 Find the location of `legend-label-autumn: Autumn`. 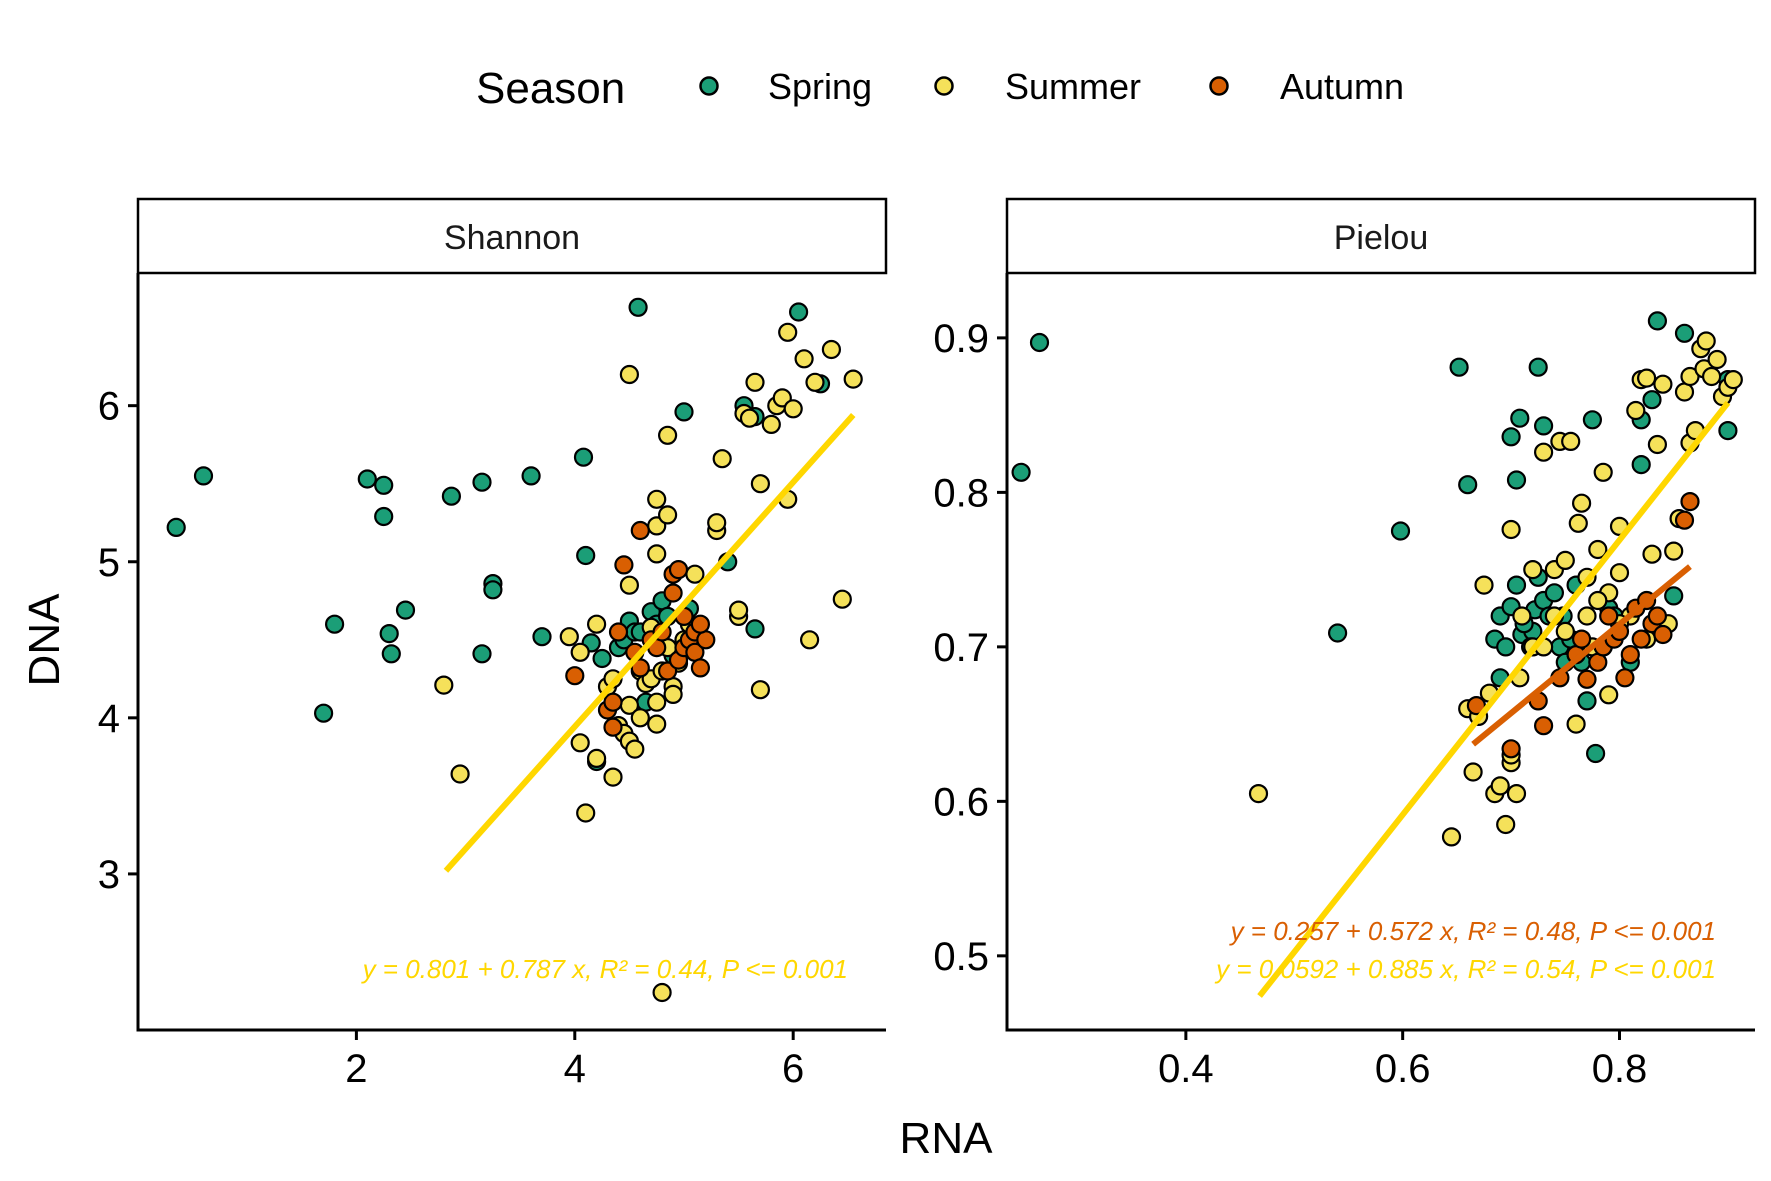

legend-label-autumn: Autumn is located at coordinates (1342, 86).